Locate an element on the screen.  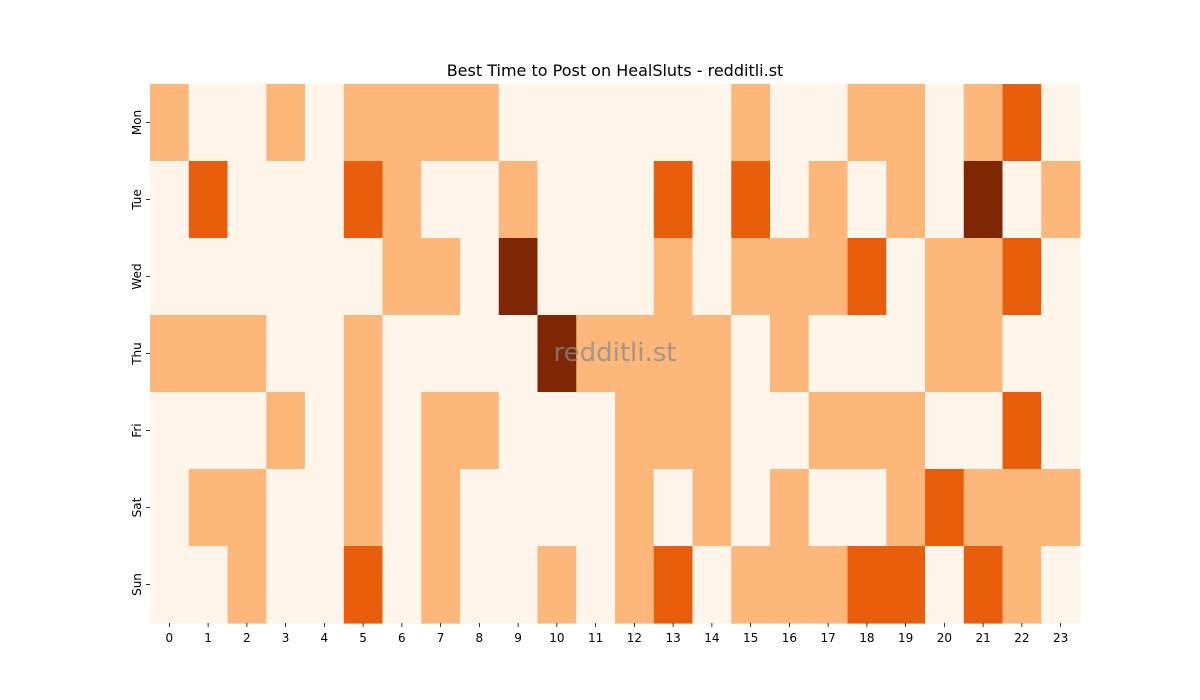
x-tick-label: 11 is located at coordinates (595, 638).